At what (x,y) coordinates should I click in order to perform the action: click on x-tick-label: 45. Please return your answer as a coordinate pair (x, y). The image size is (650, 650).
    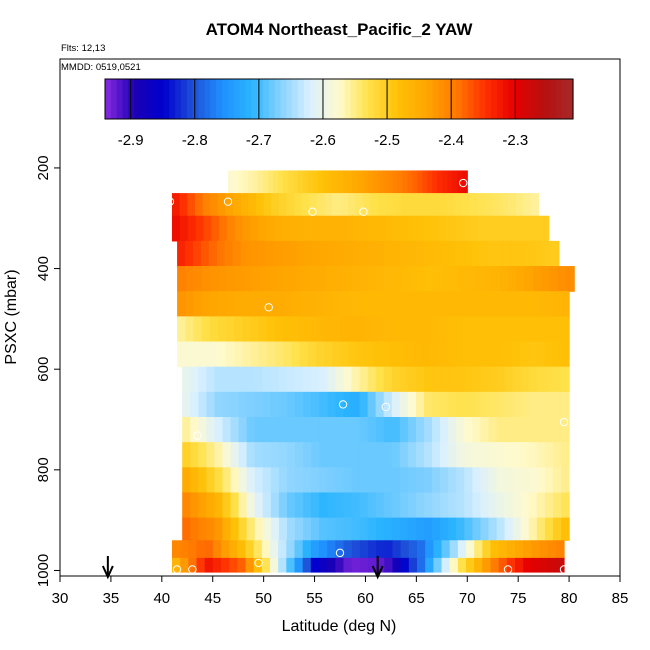
    Looking at the image, I should click on (212, 598).